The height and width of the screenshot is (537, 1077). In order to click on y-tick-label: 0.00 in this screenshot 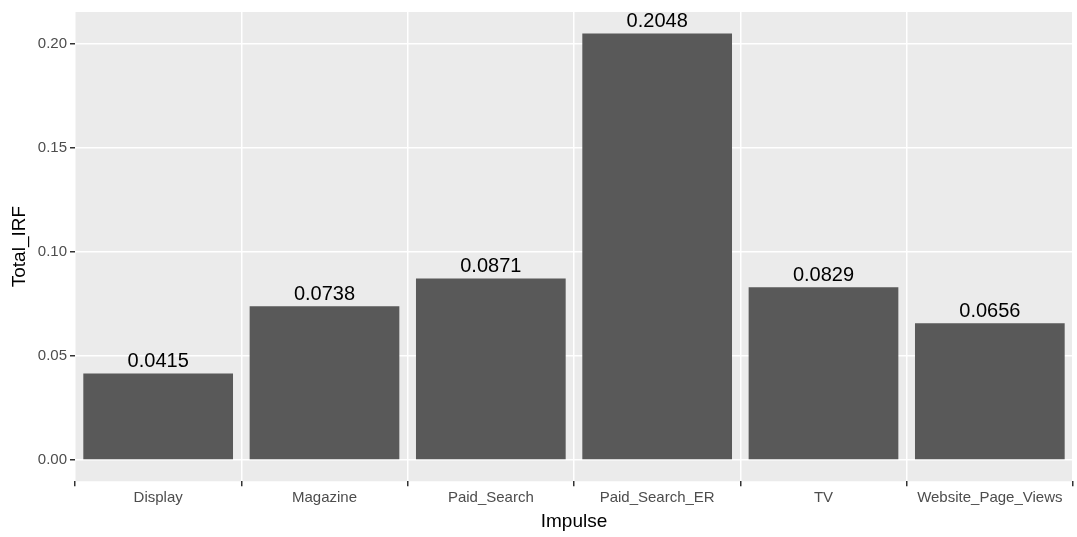, I will do `click(52, 459)`.